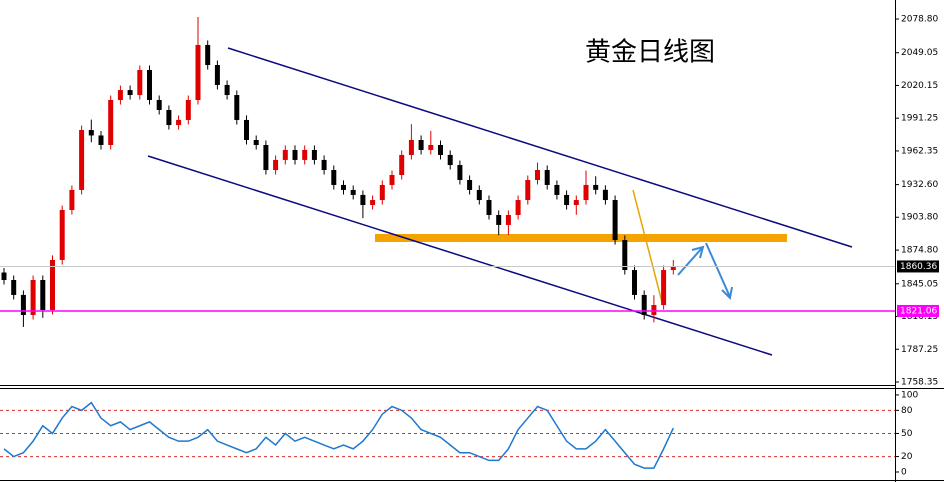 This screenshot has height=482, width=944. I want to click on y-tick-label: 1932.60, so click(919, 185).